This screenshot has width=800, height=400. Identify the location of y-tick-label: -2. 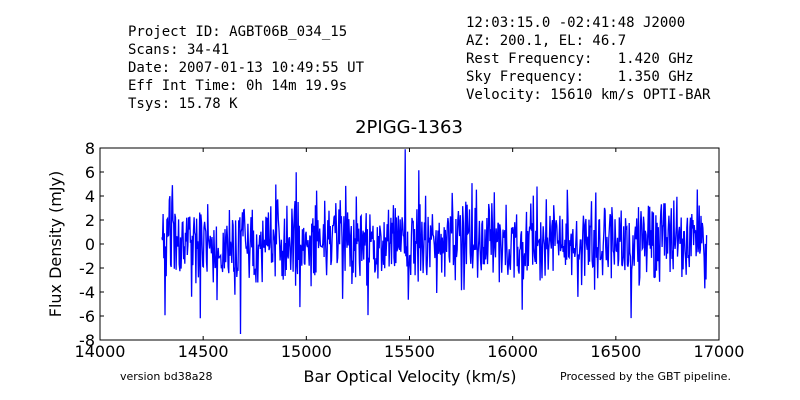
(87, 268).